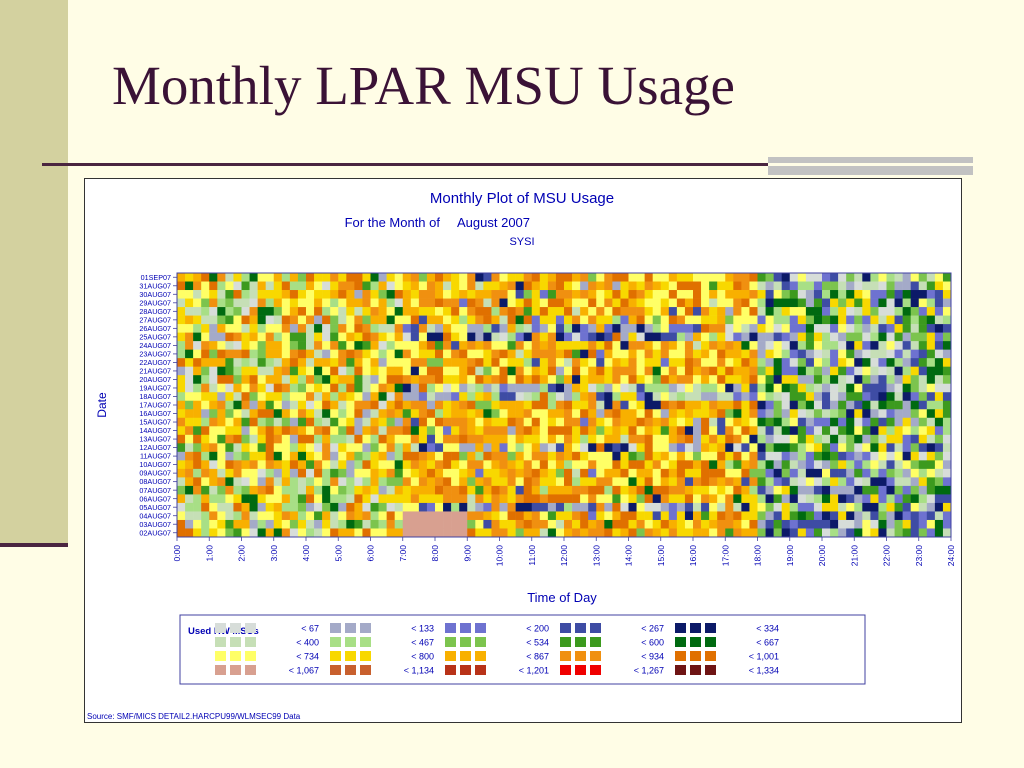 The width and height of the screenshot is (1024, 768). I want to click on legend-swatch, so click(595, 656).